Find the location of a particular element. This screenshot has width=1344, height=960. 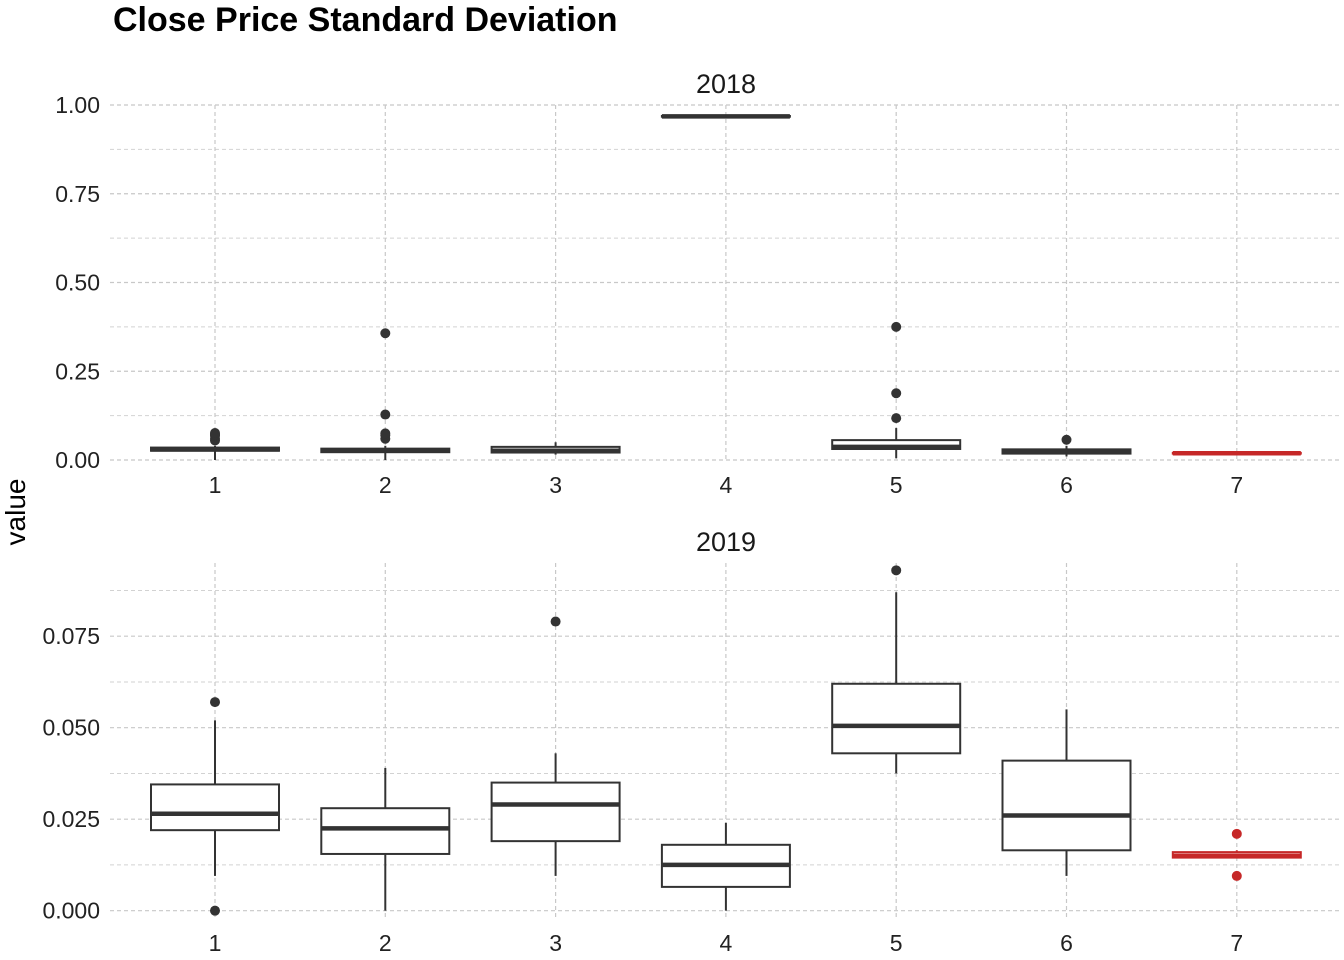

panel-strip-label: 2019 is located at coordinates (726, 542).